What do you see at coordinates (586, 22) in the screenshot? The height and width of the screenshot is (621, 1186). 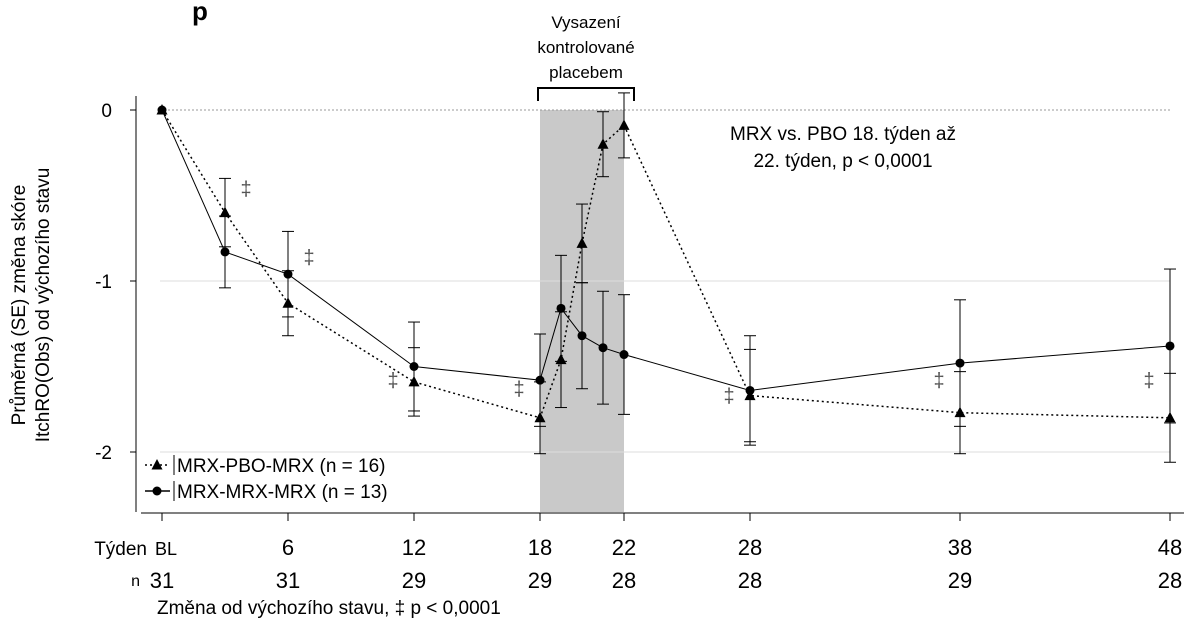 I see `shaded-region-label-line: Vysazení` at bounding box center [586, 22].